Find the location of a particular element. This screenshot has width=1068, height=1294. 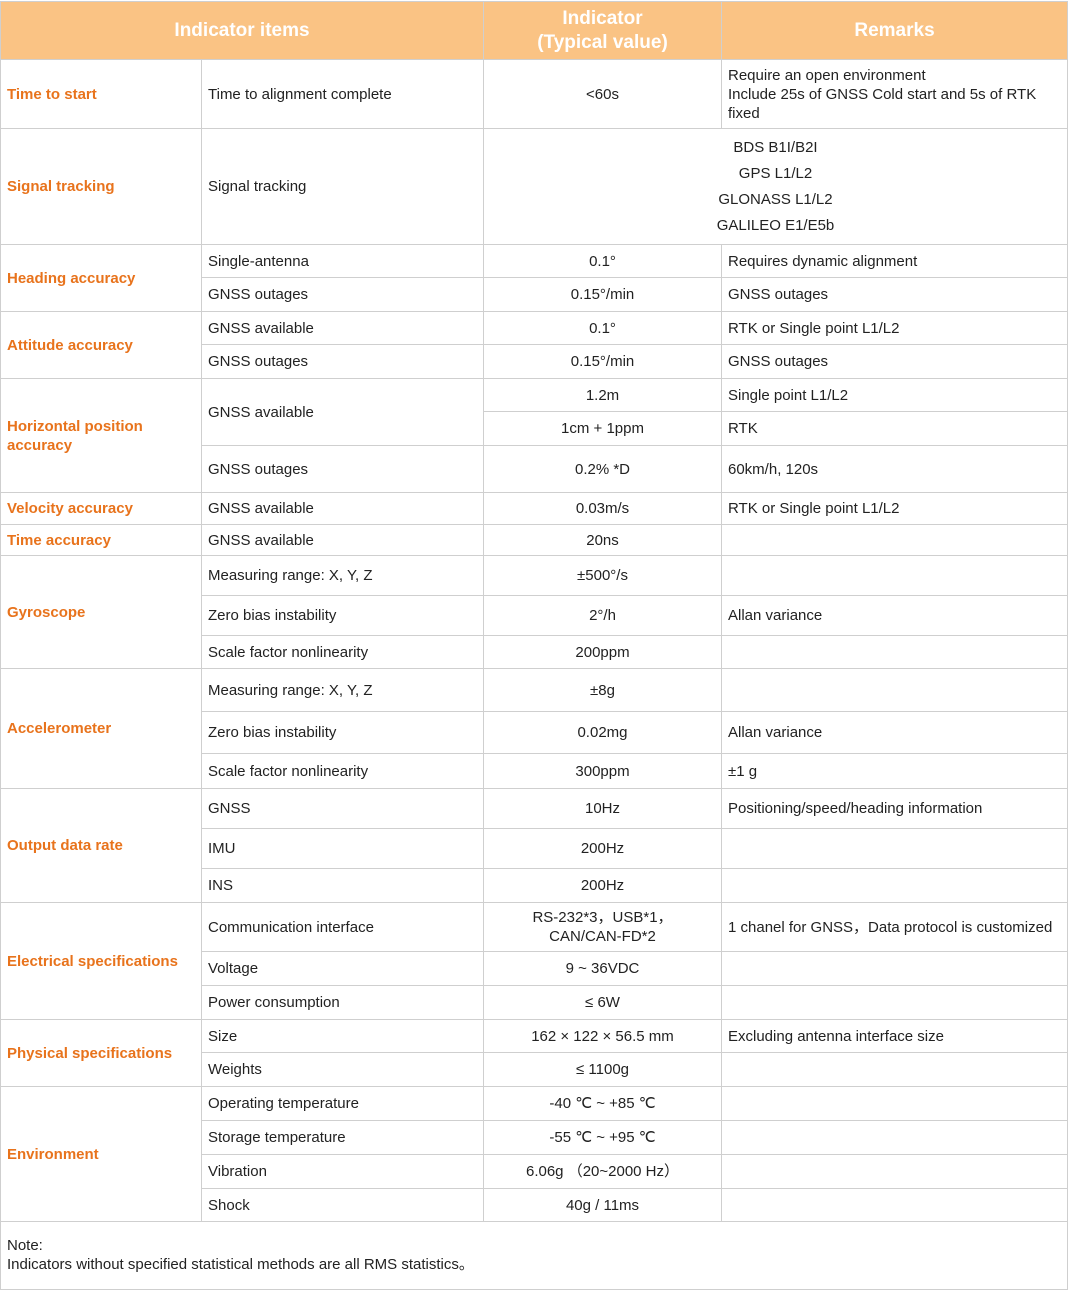

section: Attitude accuracy is located at coordinates (101, 345).